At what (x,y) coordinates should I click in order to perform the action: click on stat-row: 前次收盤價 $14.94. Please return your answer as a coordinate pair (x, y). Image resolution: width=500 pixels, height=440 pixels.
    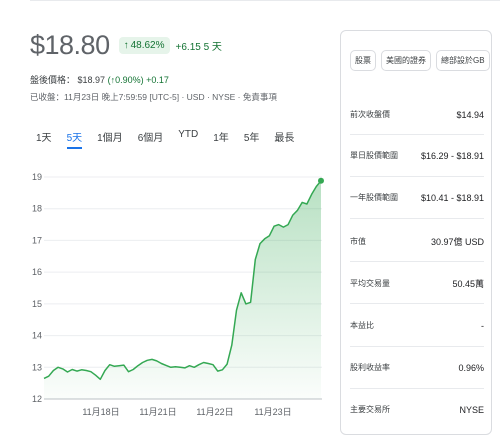
    Looking at the image, I should click on (417, 114).